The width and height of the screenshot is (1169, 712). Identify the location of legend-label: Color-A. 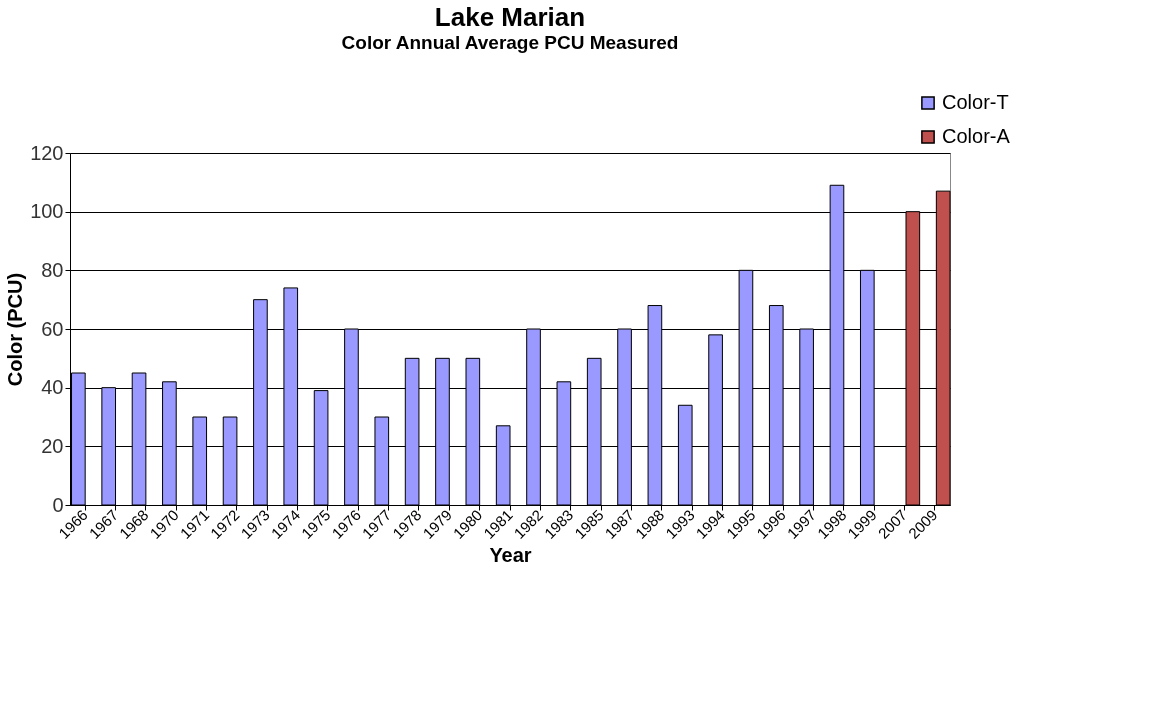
(976, 136).